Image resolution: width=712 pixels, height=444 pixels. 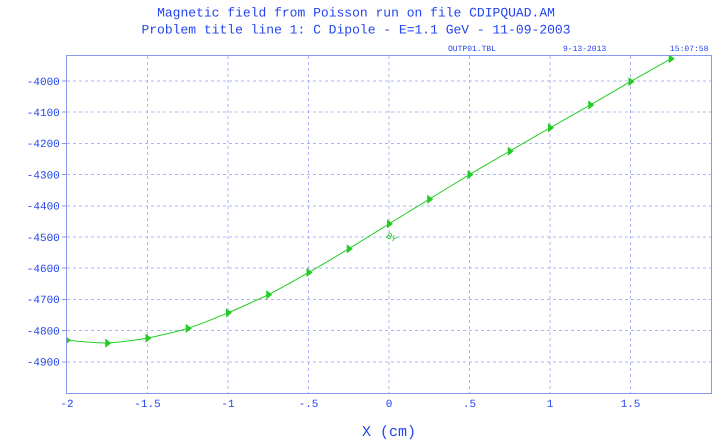 I want to click on x-tick-label: -1.5, so click(x=147, y=405).